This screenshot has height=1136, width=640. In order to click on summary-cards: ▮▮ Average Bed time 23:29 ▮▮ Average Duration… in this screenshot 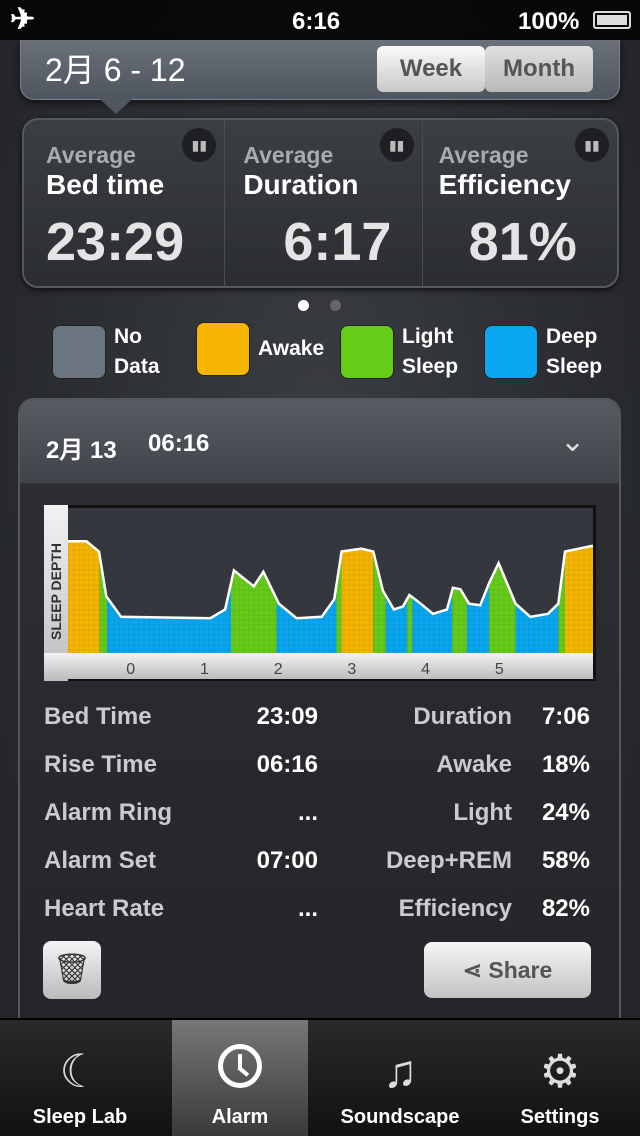, I will do `click(320, 203)`.